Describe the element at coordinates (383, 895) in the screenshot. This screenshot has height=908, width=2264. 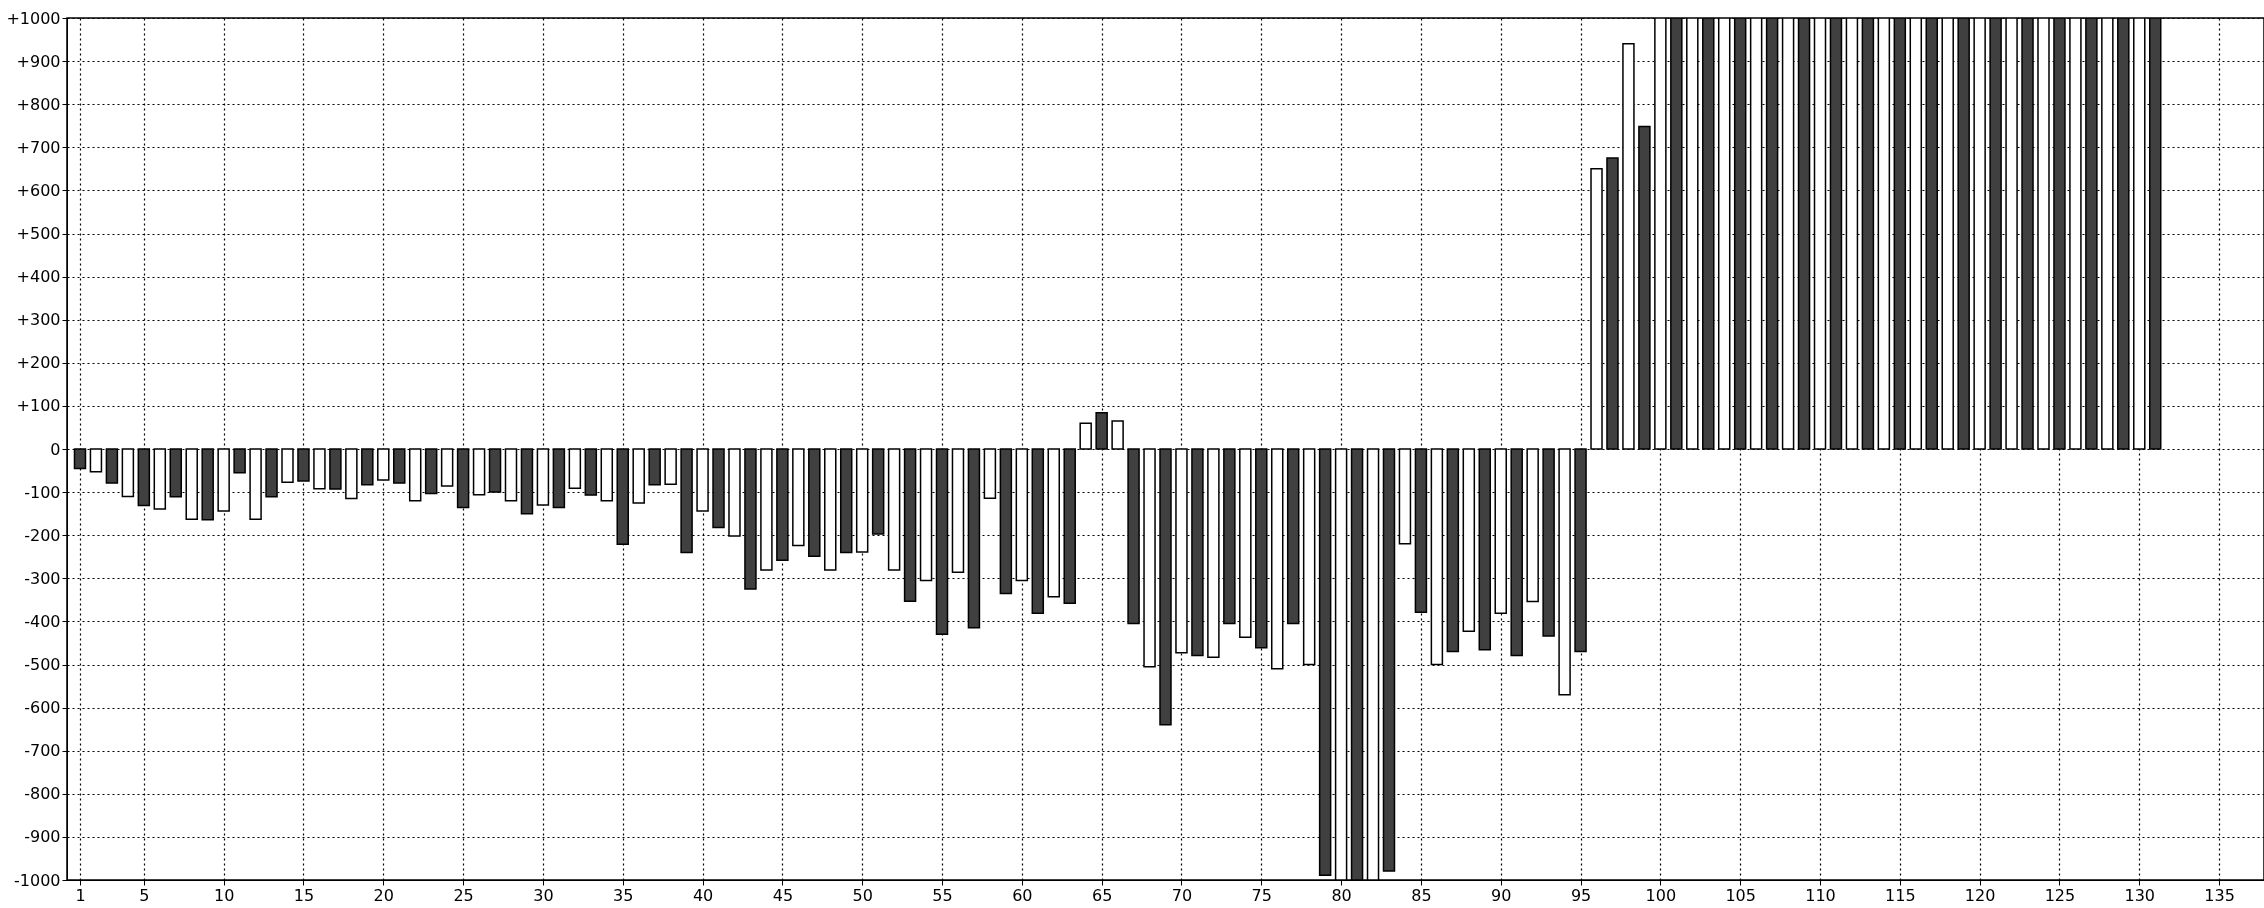
I see `x-tick-label: 20` at that location.